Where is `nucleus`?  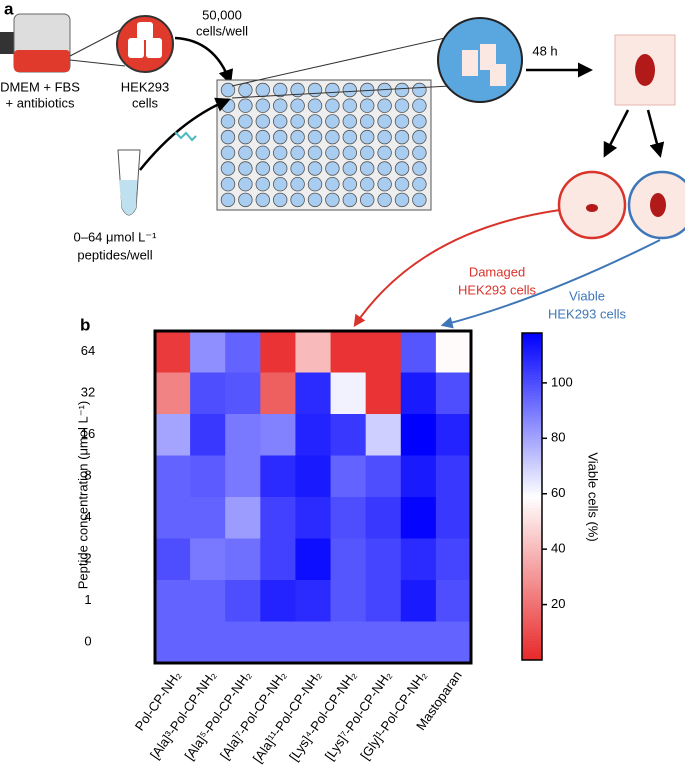 nucleus is located at coordinates (658, 205).